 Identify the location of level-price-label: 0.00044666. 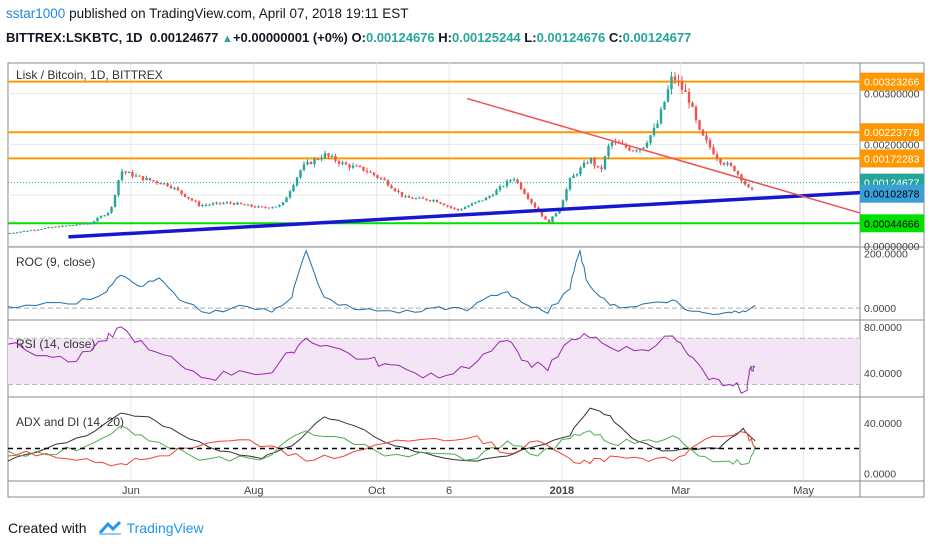
(892, 224).